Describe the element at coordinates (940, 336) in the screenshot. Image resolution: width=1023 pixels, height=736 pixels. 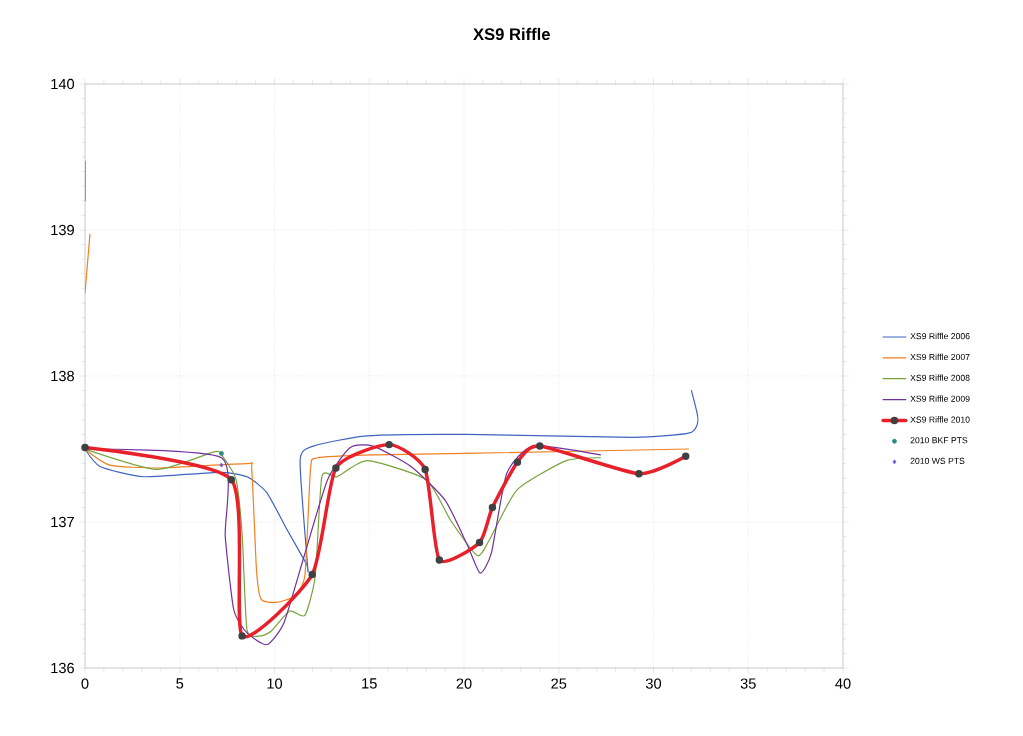
I see `legend-label: XS9 Riffle 2006` at that location.